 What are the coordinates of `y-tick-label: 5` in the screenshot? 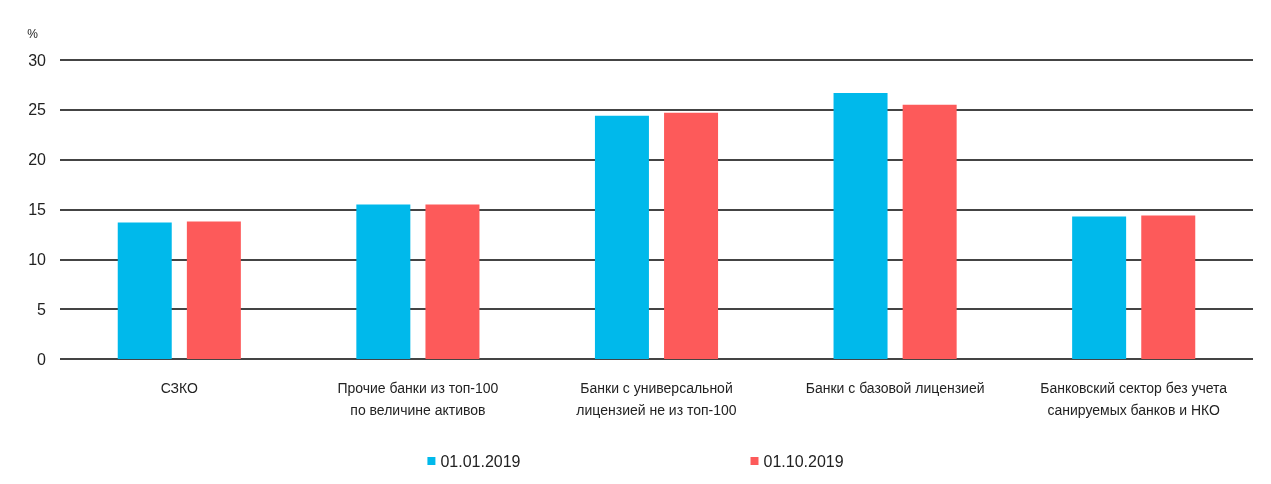 It's located at (42, 309).